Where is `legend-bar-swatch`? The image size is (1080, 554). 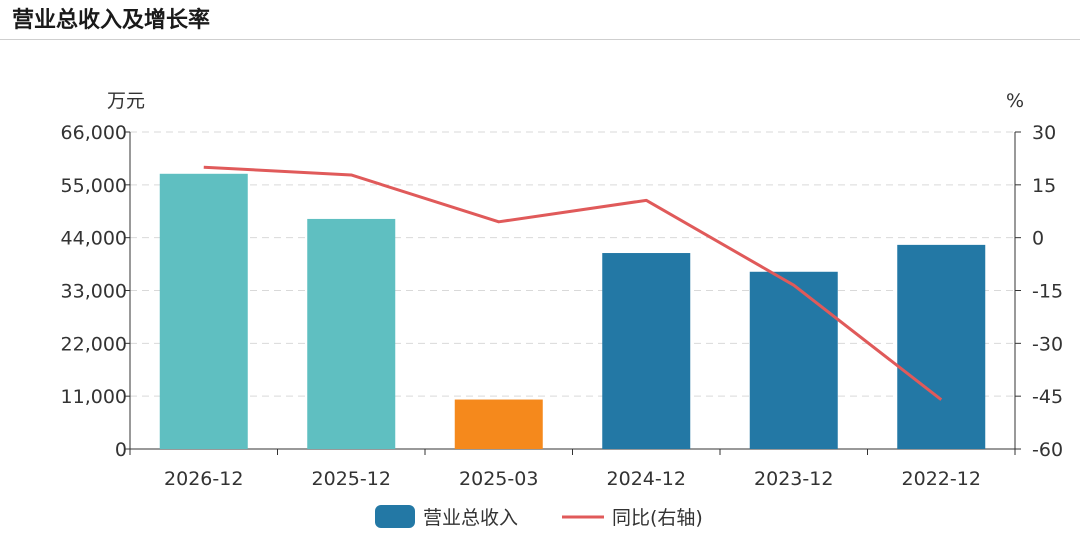 legend-bar-swatch is located at coordinates (395, 516).